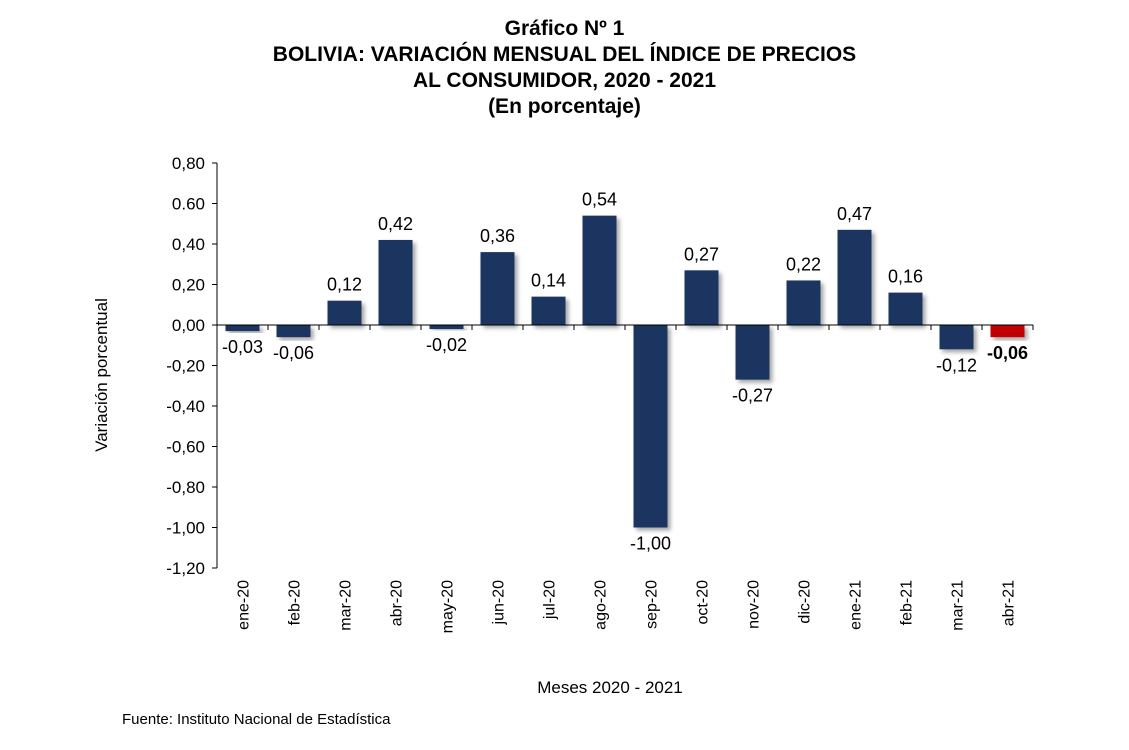  I want to click on x-tick-label: abr-21, so click(1009, 603).